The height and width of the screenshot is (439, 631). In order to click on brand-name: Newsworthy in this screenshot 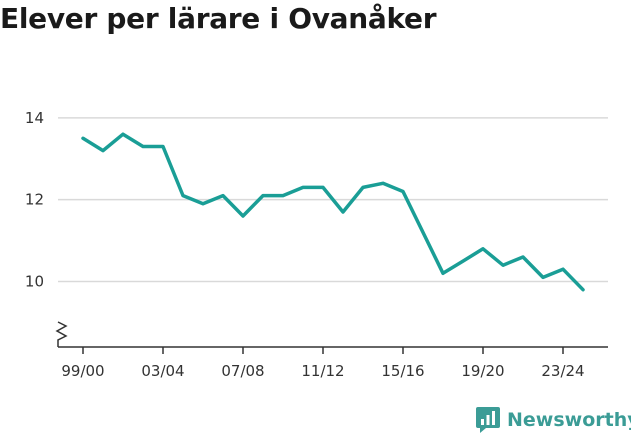, I will do `click(569, 420)`.